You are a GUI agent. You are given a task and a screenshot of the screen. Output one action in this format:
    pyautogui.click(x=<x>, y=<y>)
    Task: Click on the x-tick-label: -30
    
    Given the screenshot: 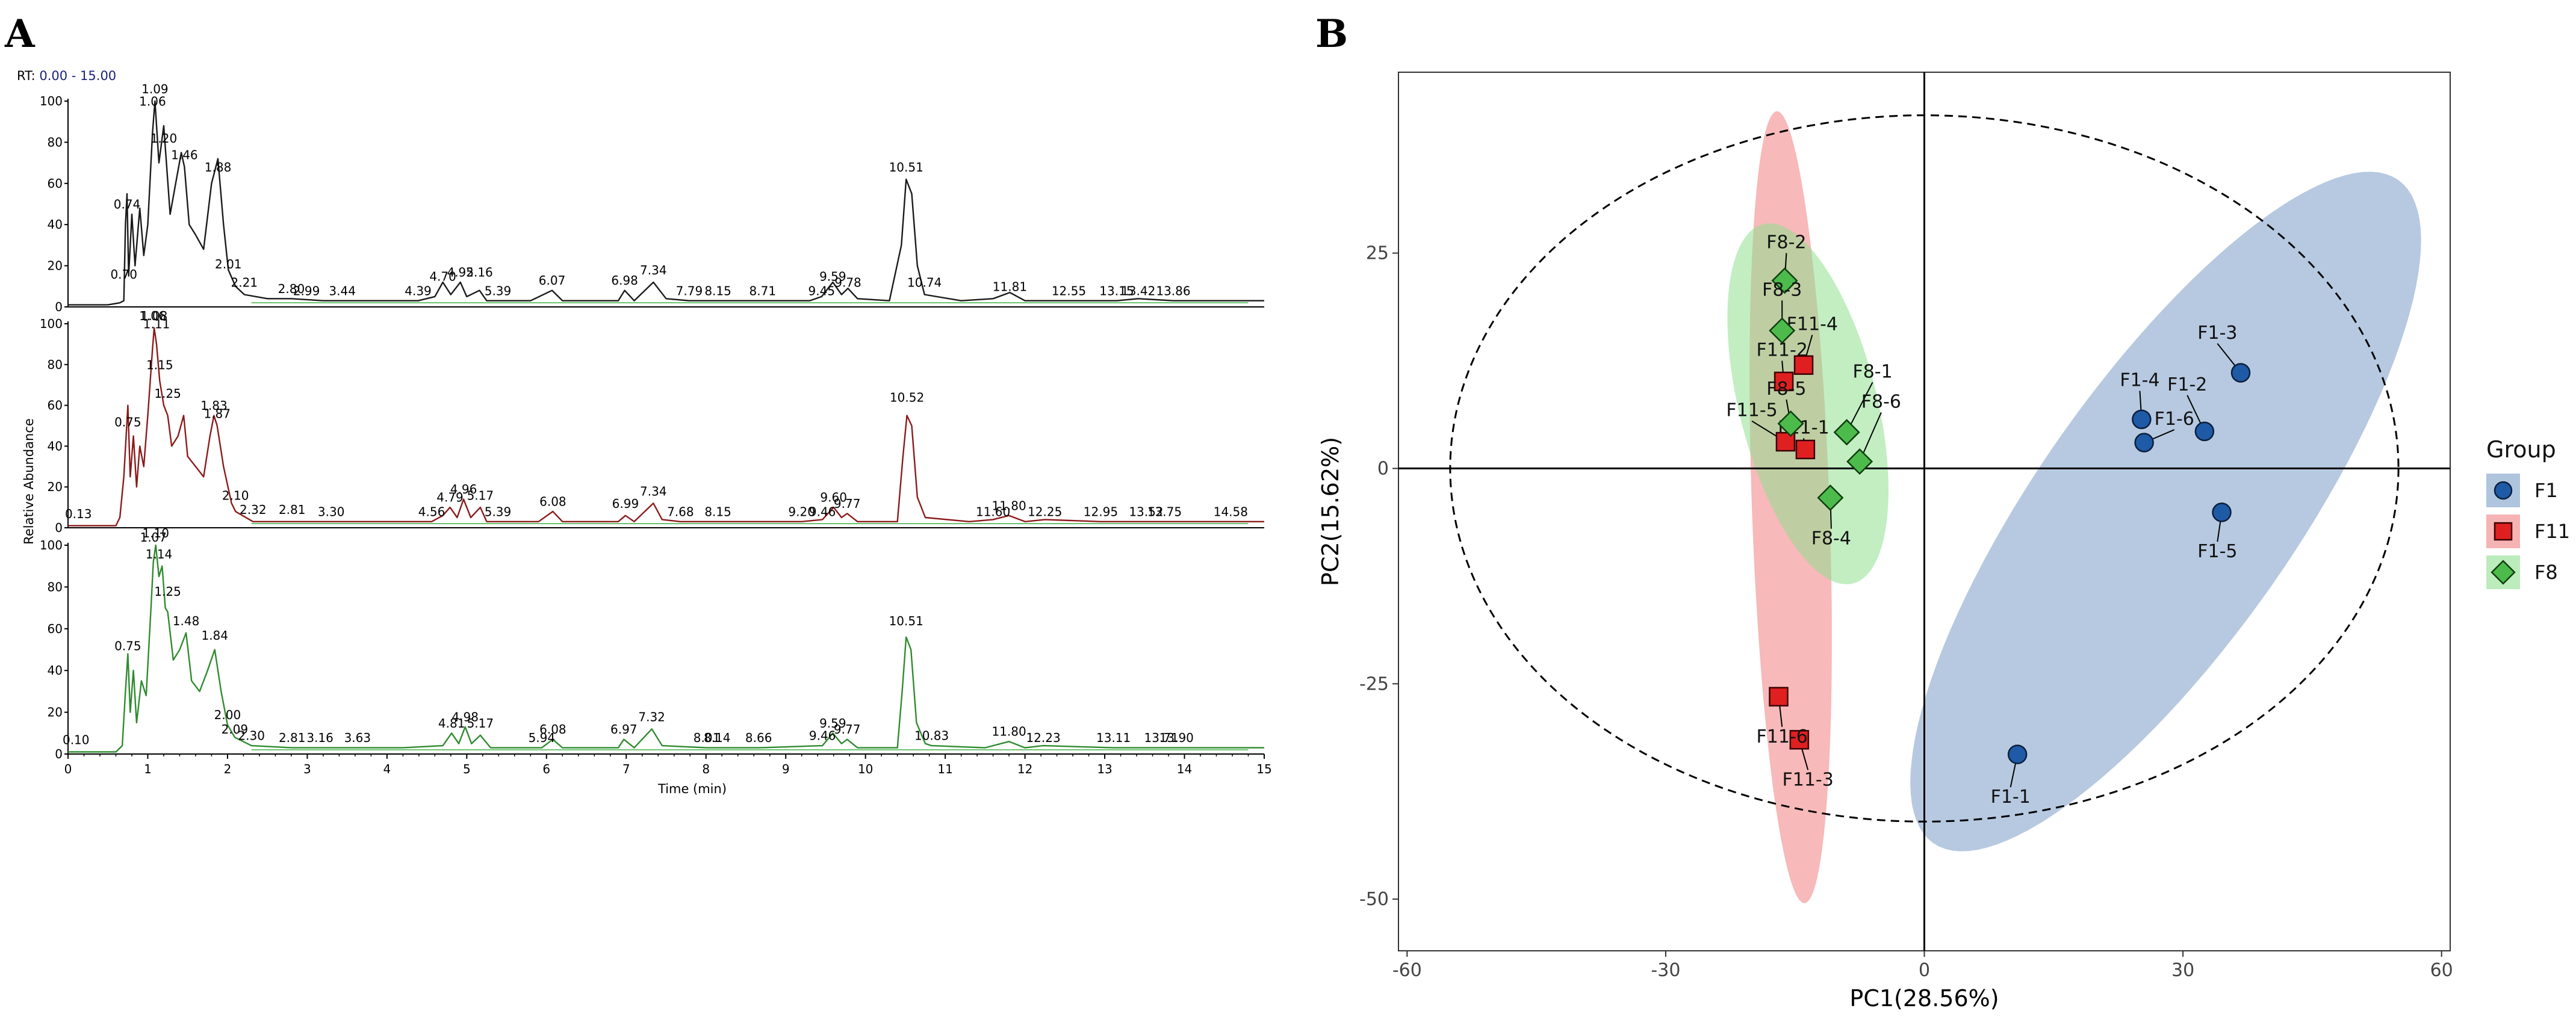 What is the action you would take?
    pyautogui.click(x=1665, y=970)
    